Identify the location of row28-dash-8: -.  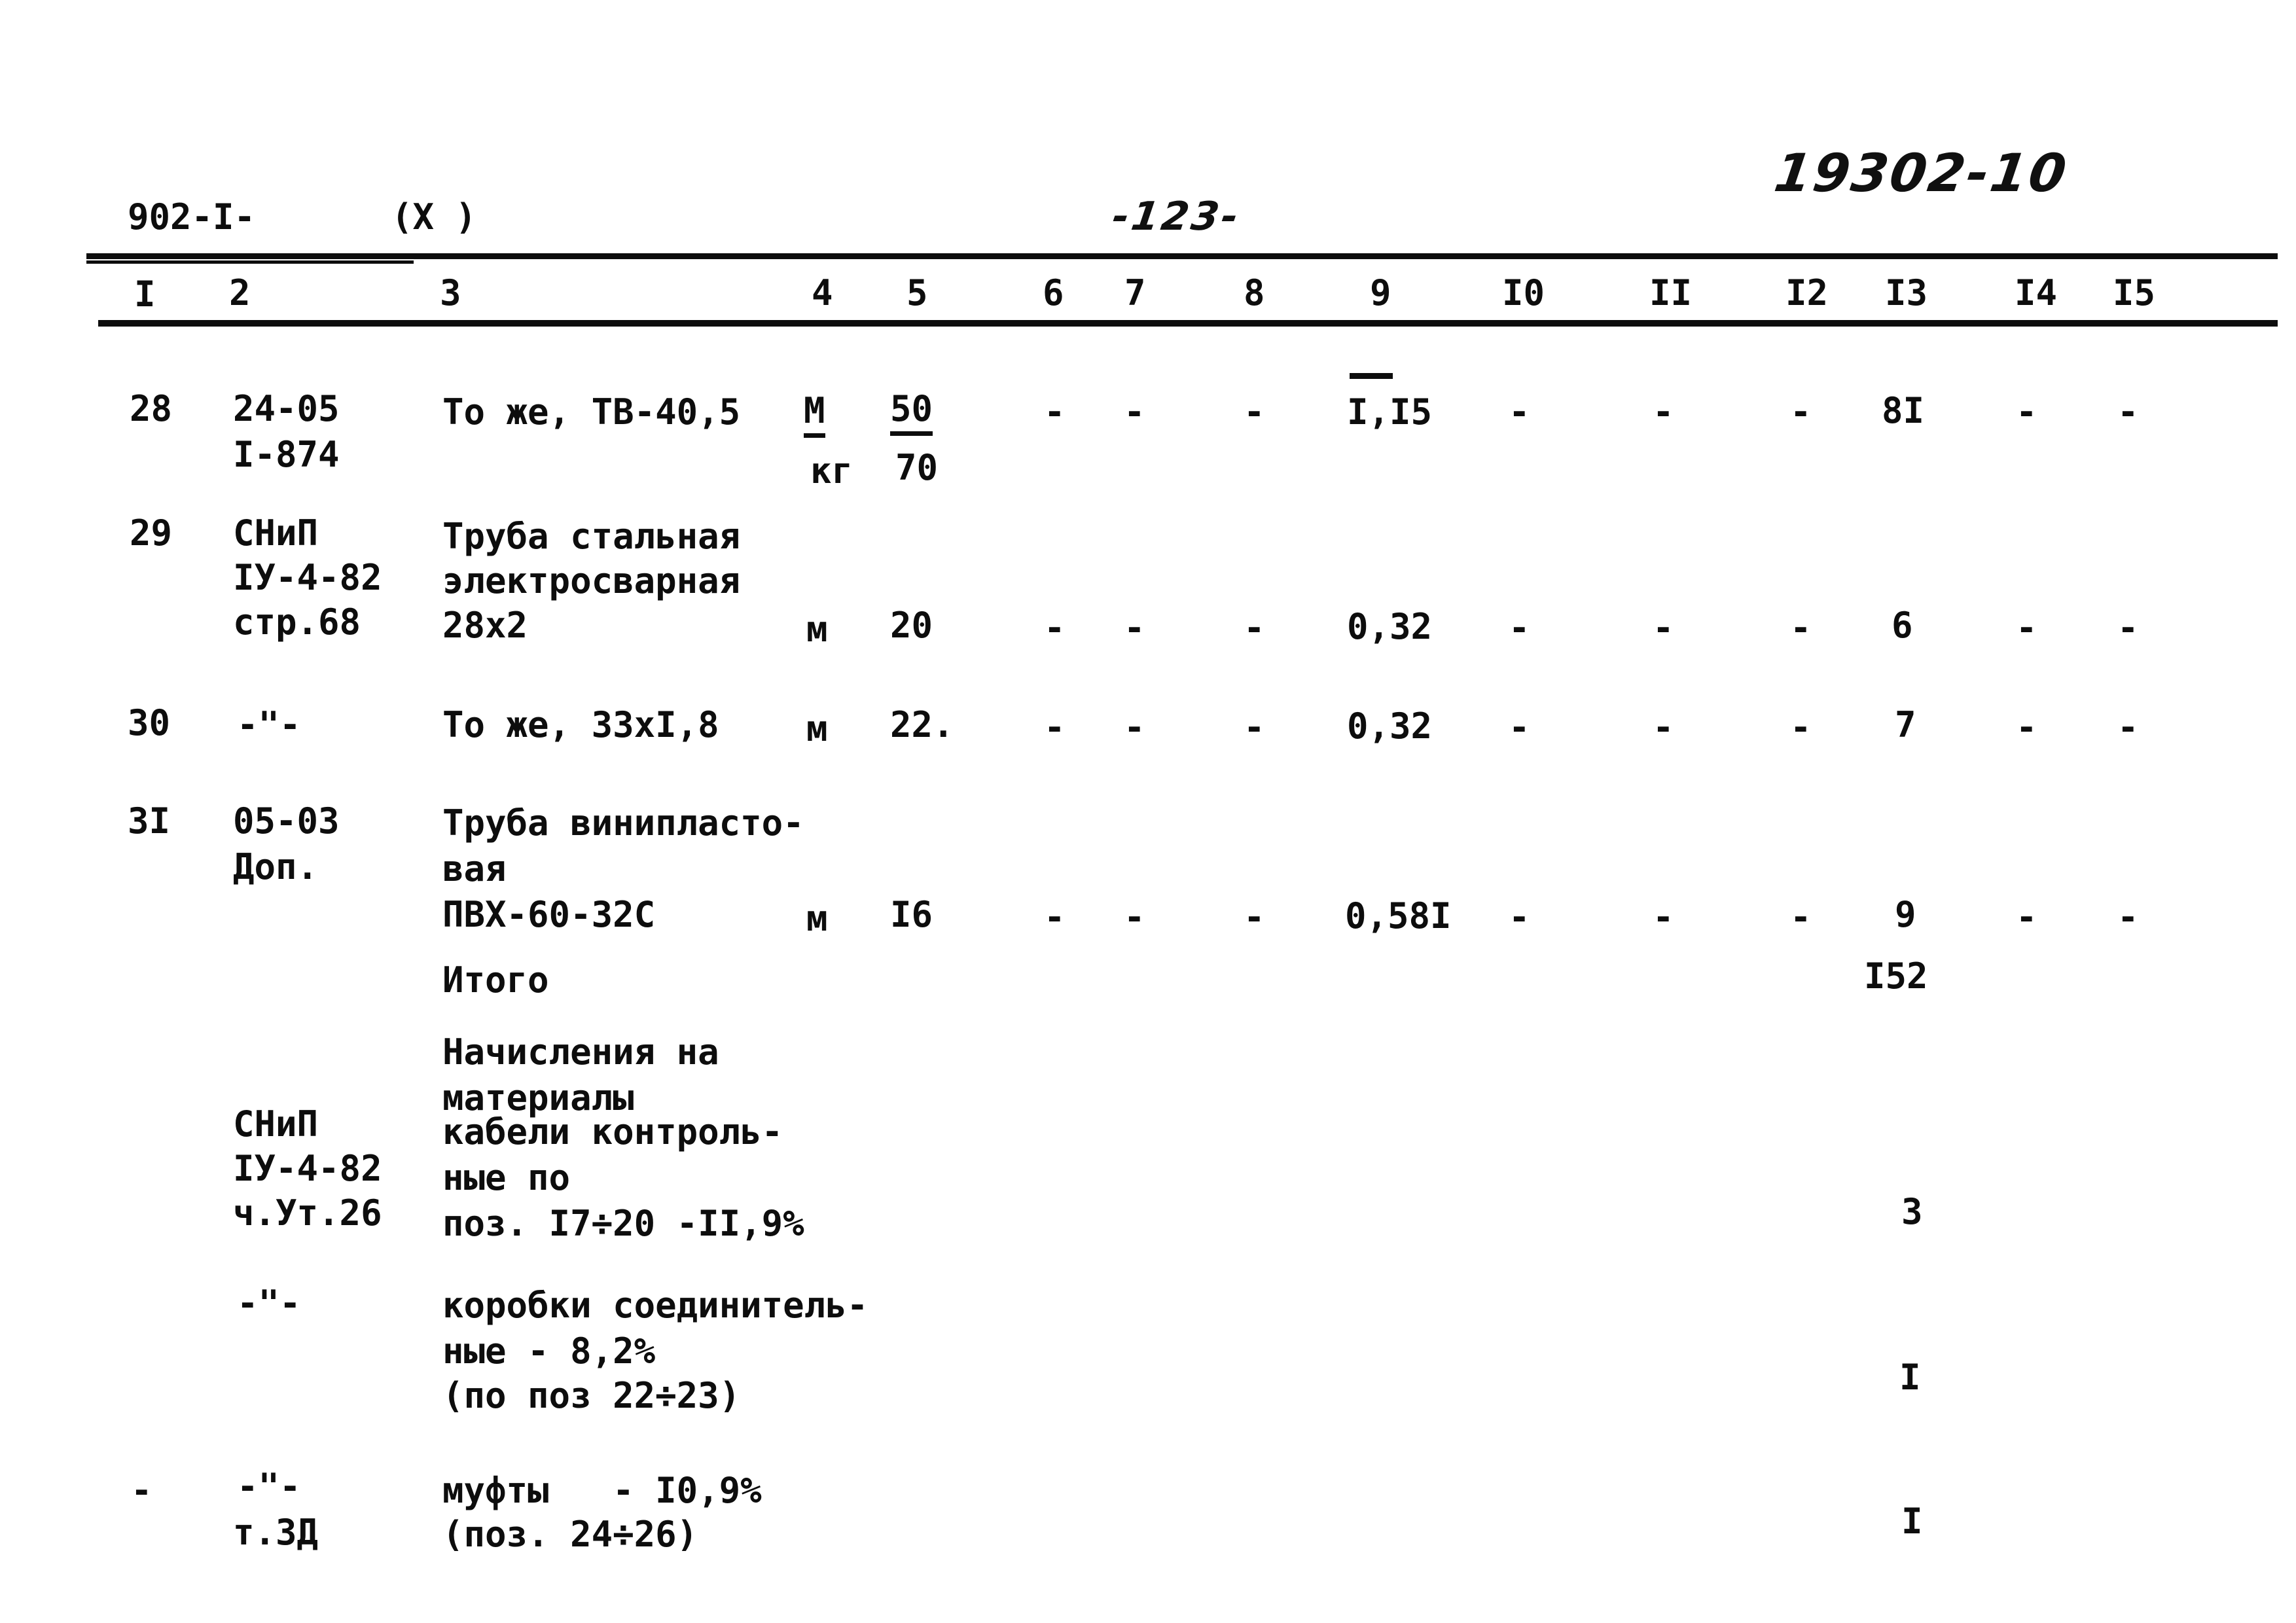
(1254, 412).